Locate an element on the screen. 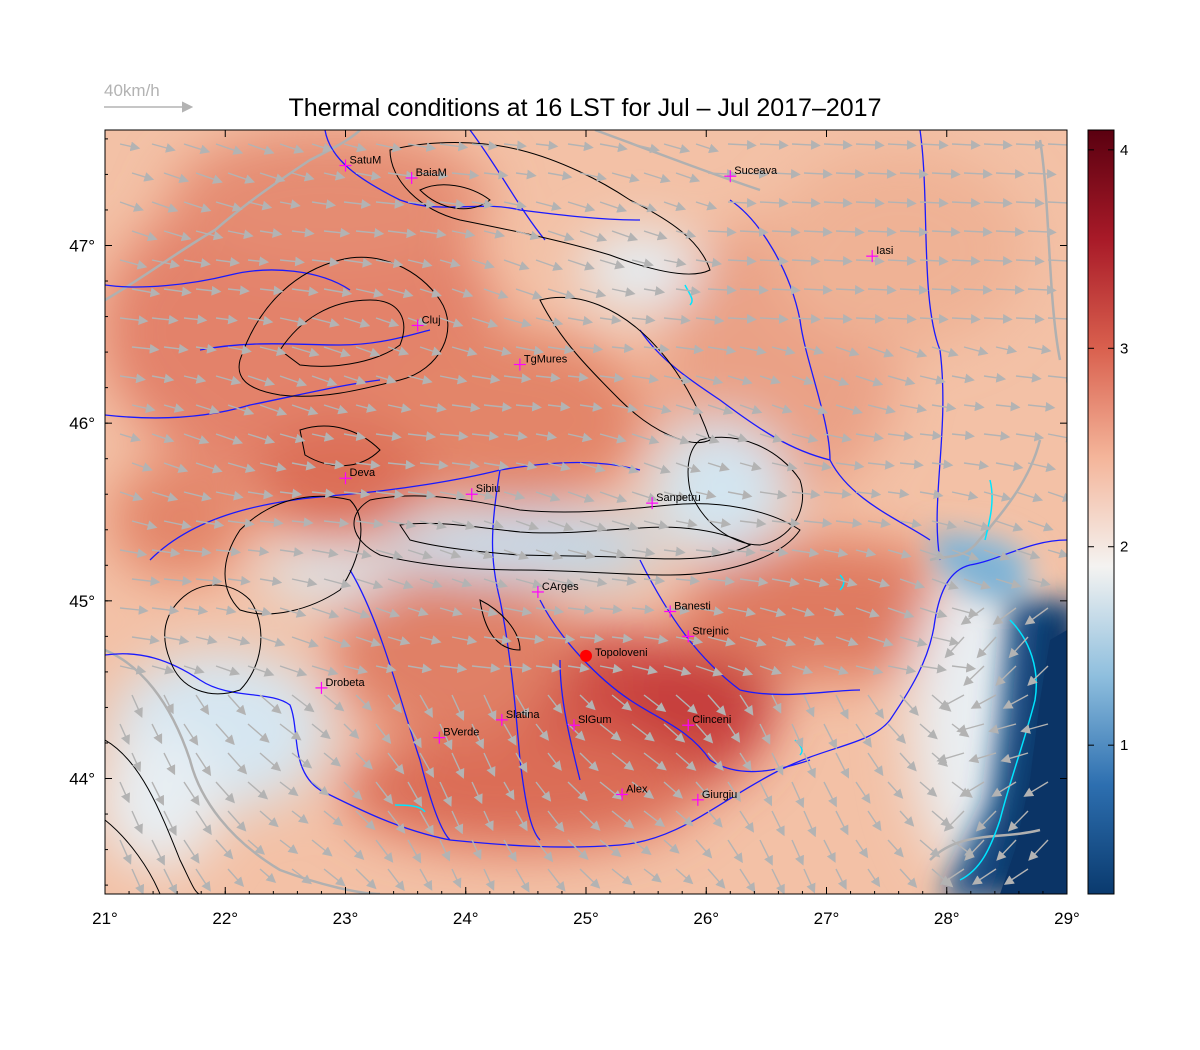 The width and height of the screenshot is (1200, 1050). colorbar-tick-label: 3 is located at coordinates (1124, 348).